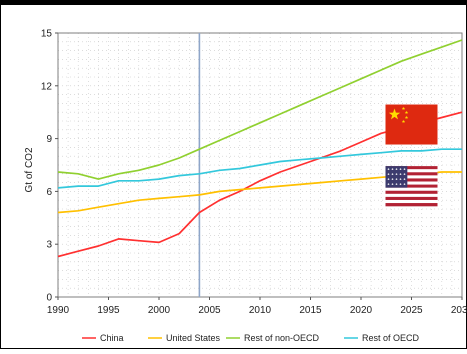 Image resolution: width=467 pixels, height=354 pixels. What do you see at coordinates (47, 34) in the screenshot?
I see `y-tick-label: 15` at bounding box center [47, 34].